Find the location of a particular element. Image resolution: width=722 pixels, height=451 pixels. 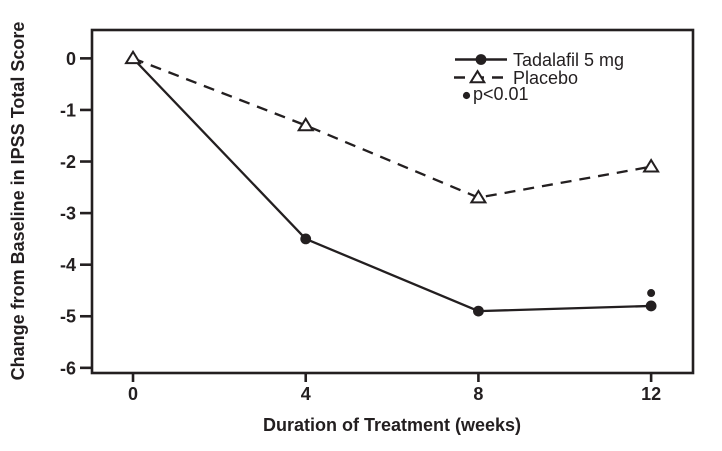

legend-entry-tadalafil: Tadalafil 5 mg is located at coordinates (539, 60).